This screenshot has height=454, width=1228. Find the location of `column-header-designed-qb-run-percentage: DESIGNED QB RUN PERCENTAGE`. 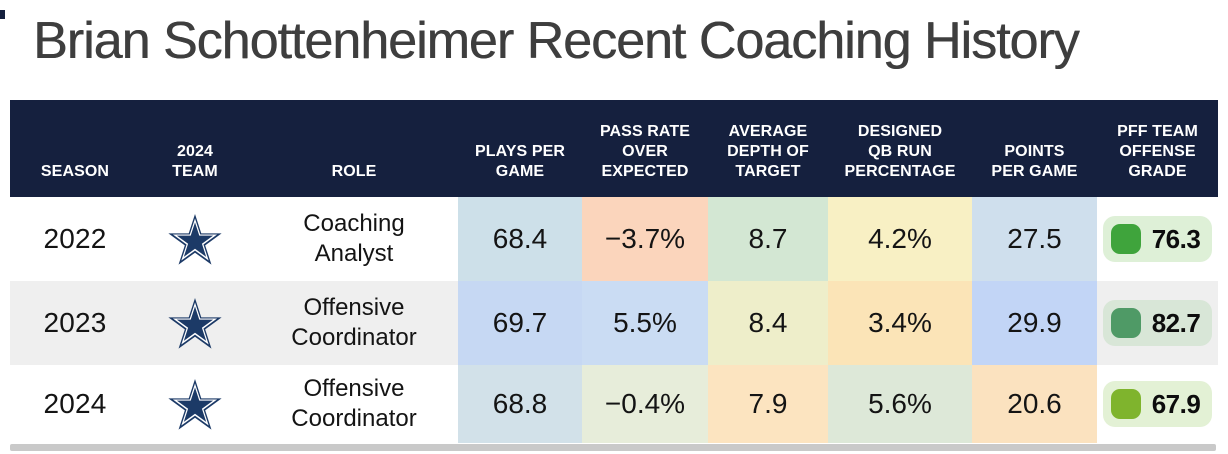

column-header-designed-qb-run-percentage: DESIGNED QB RUN PERCENTAGE is located at coordinates (900, 151).